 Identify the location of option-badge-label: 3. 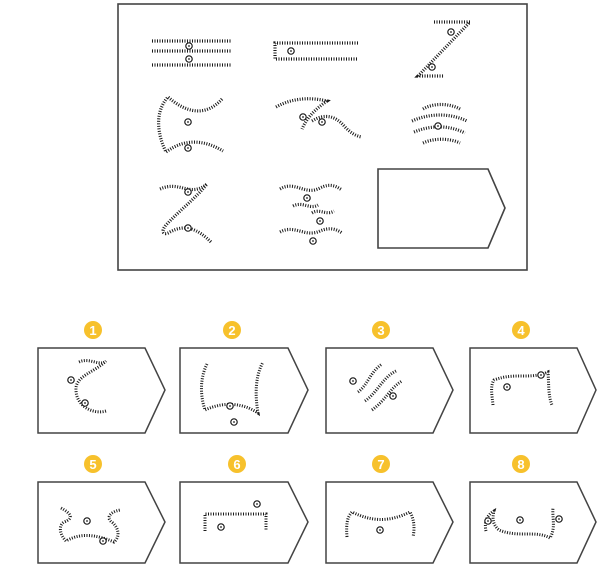
(380, 330).